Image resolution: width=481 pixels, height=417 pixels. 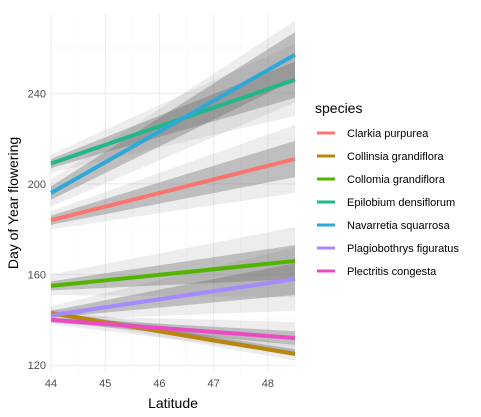 What do you see at coordinates (403, 249) in the screenshot?
I see `legend-label: Plagiobothrys figuratus` at bounding box center [403, 249].